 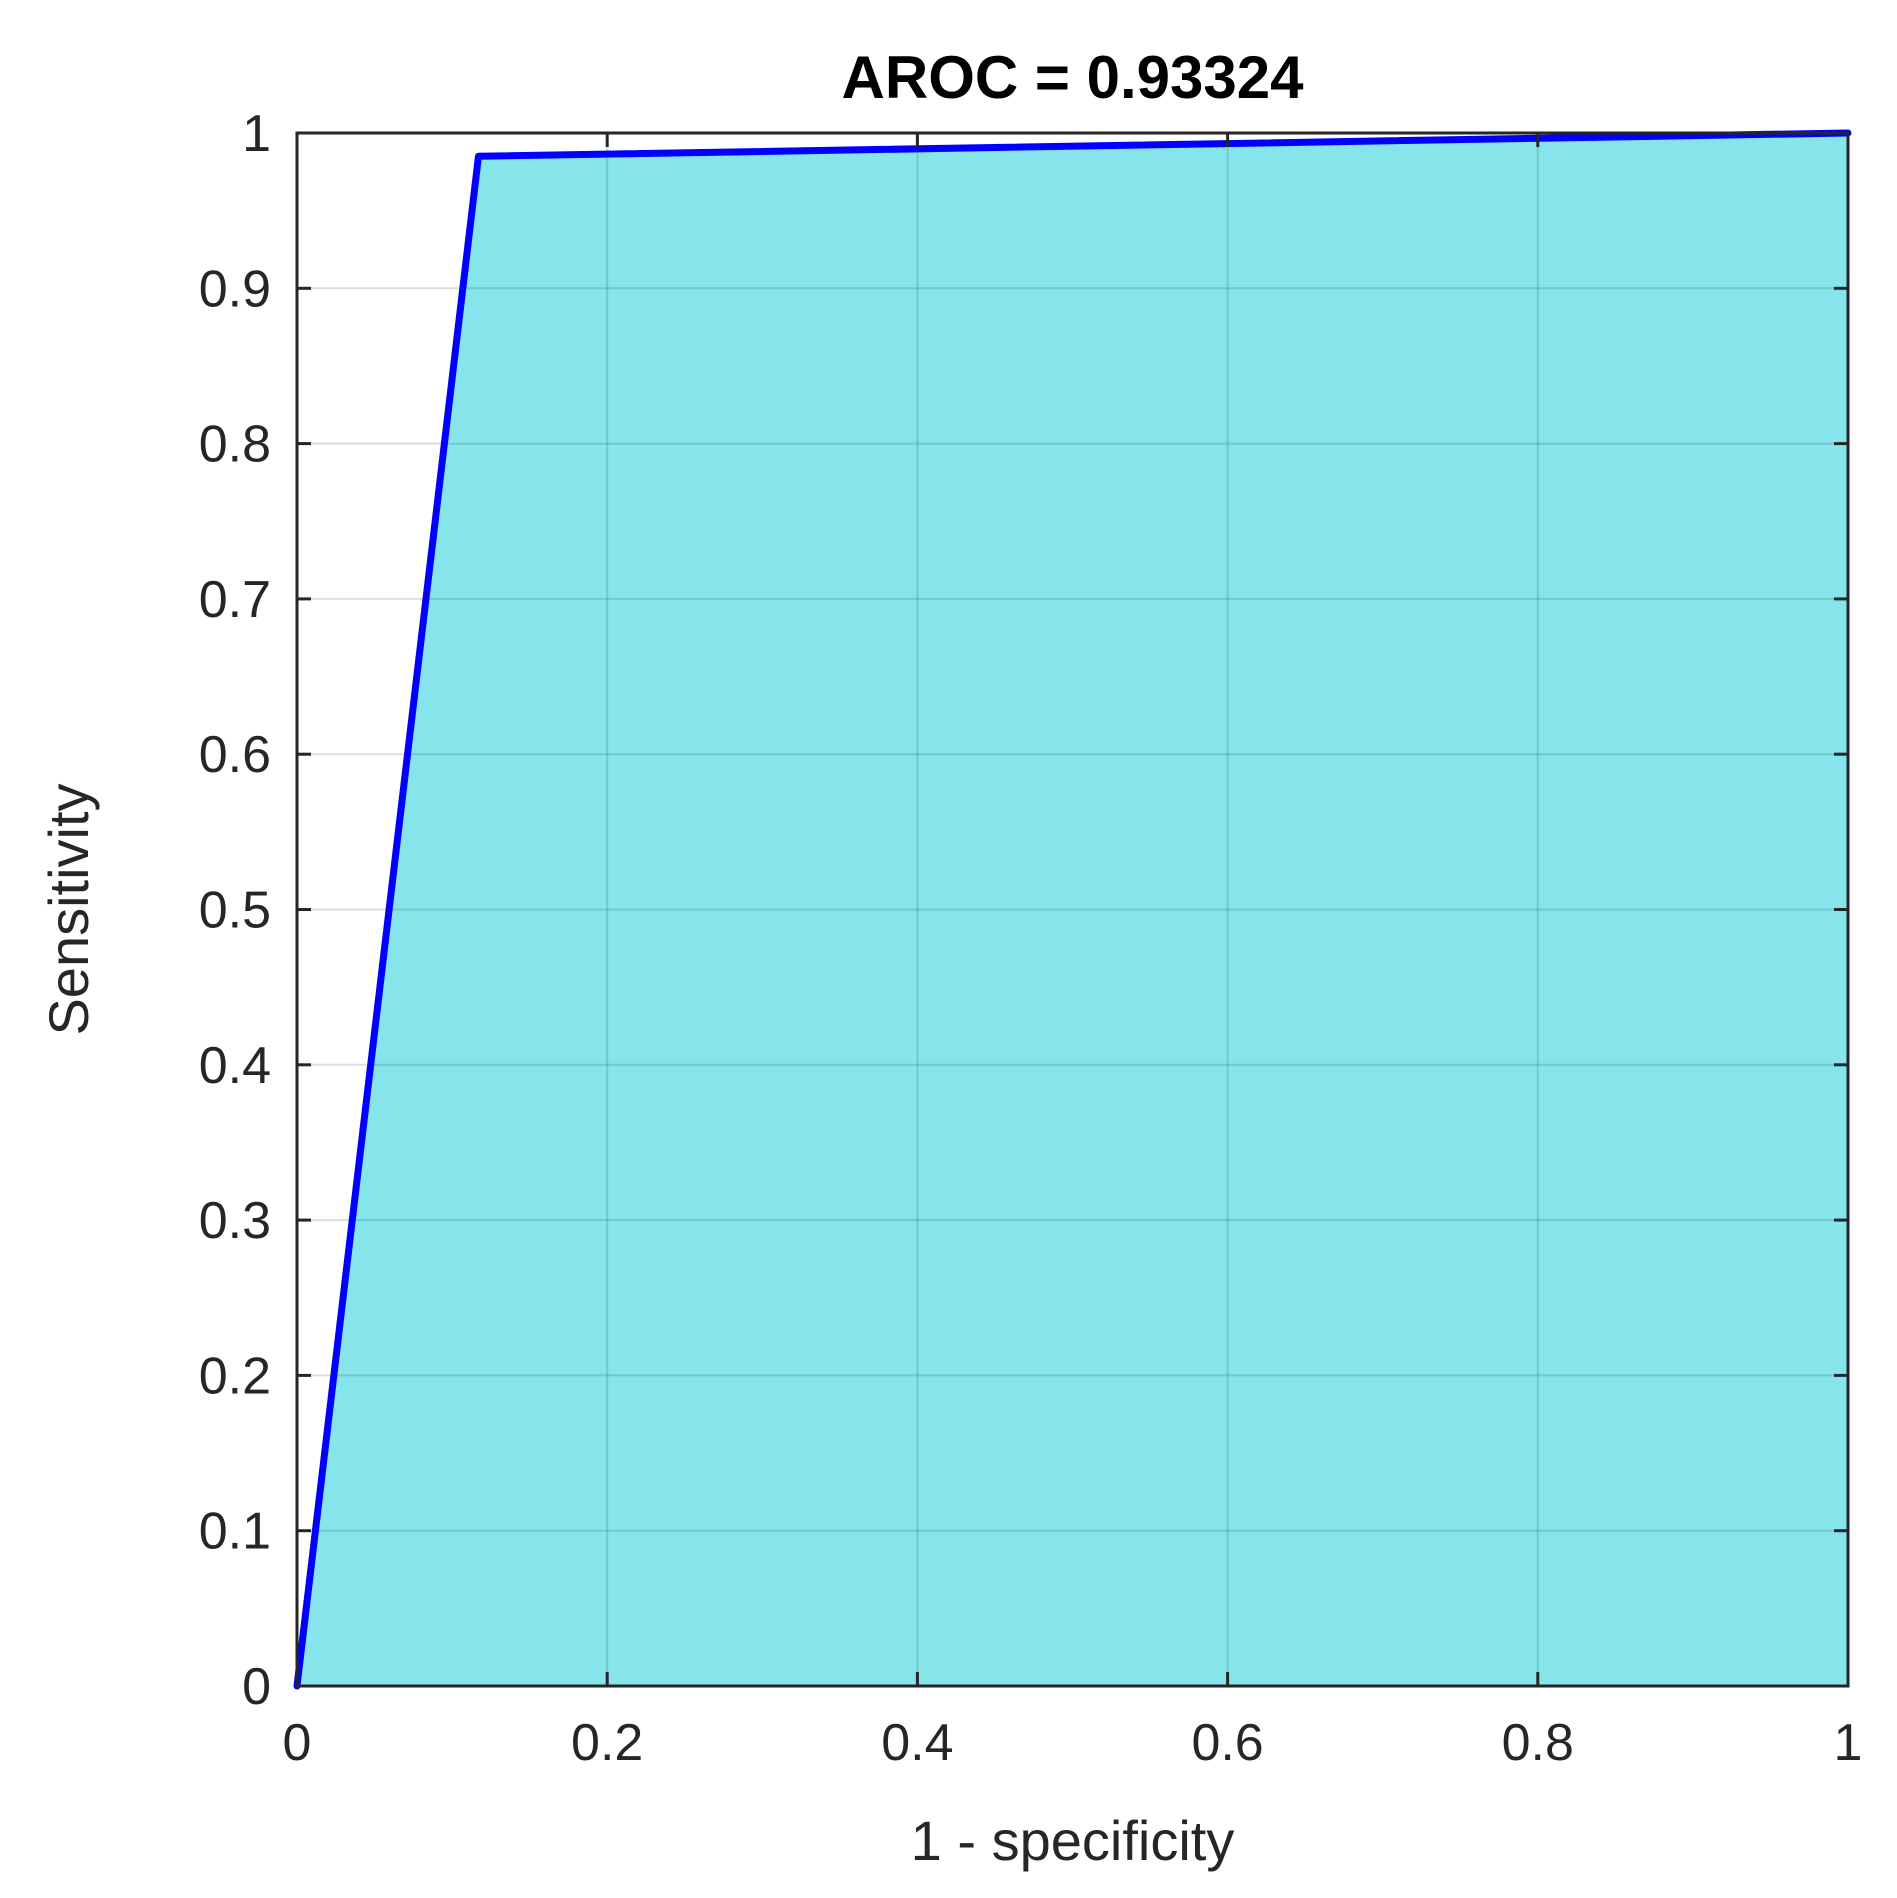 I want to click on x-tick-label: 1, so click(x=1848, y=1743).